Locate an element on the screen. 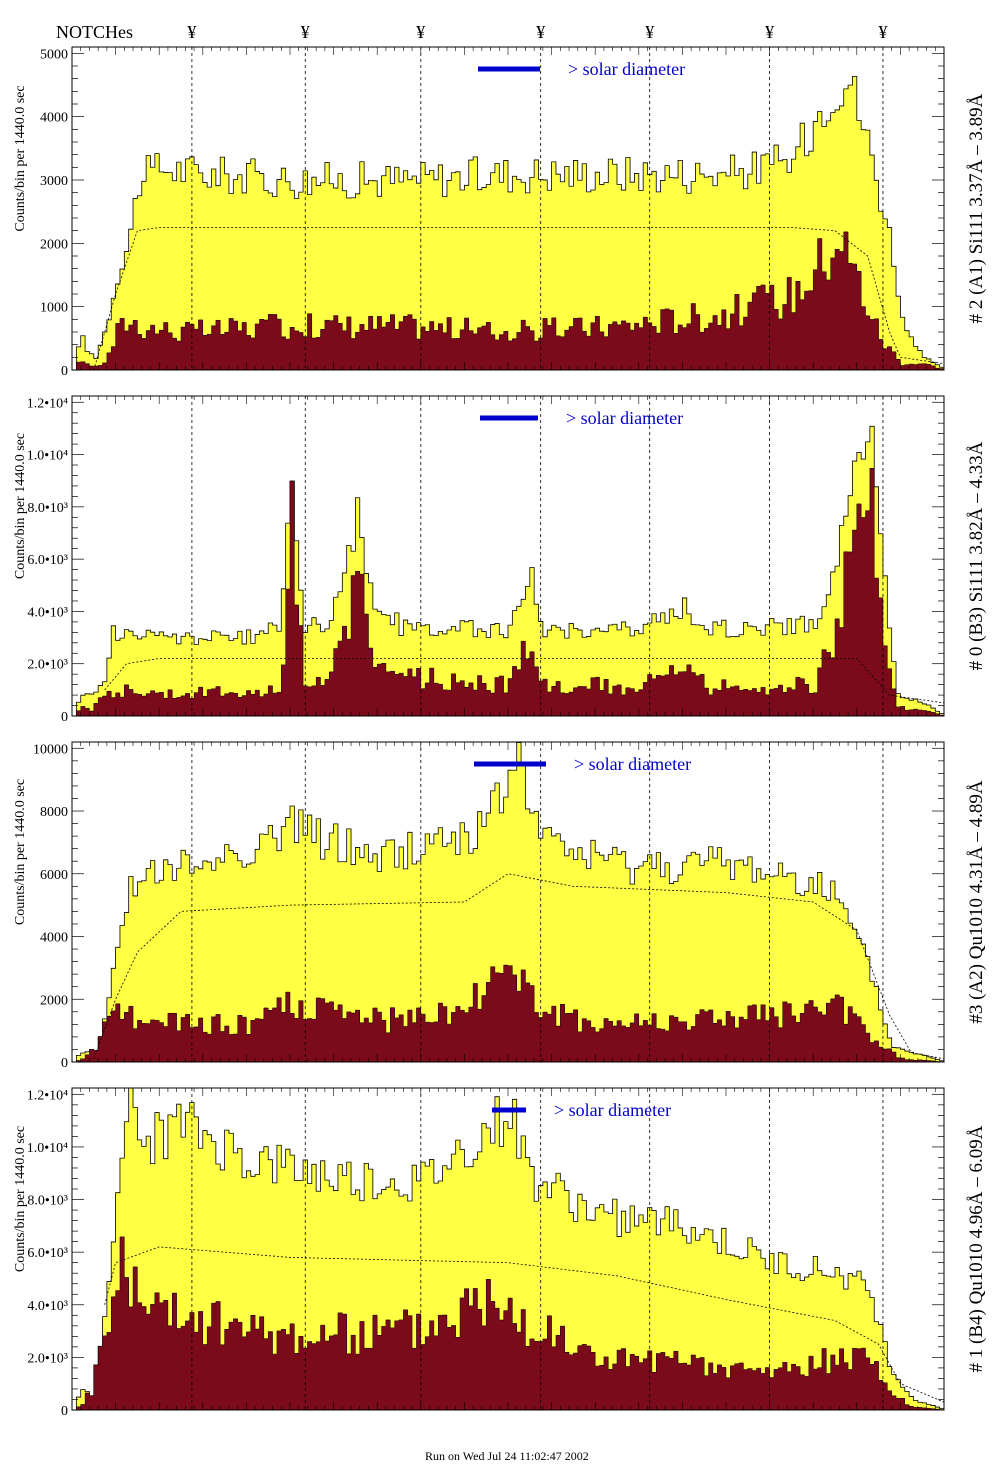  y-tick-label: 8000 is located at coordinates (54, 812).